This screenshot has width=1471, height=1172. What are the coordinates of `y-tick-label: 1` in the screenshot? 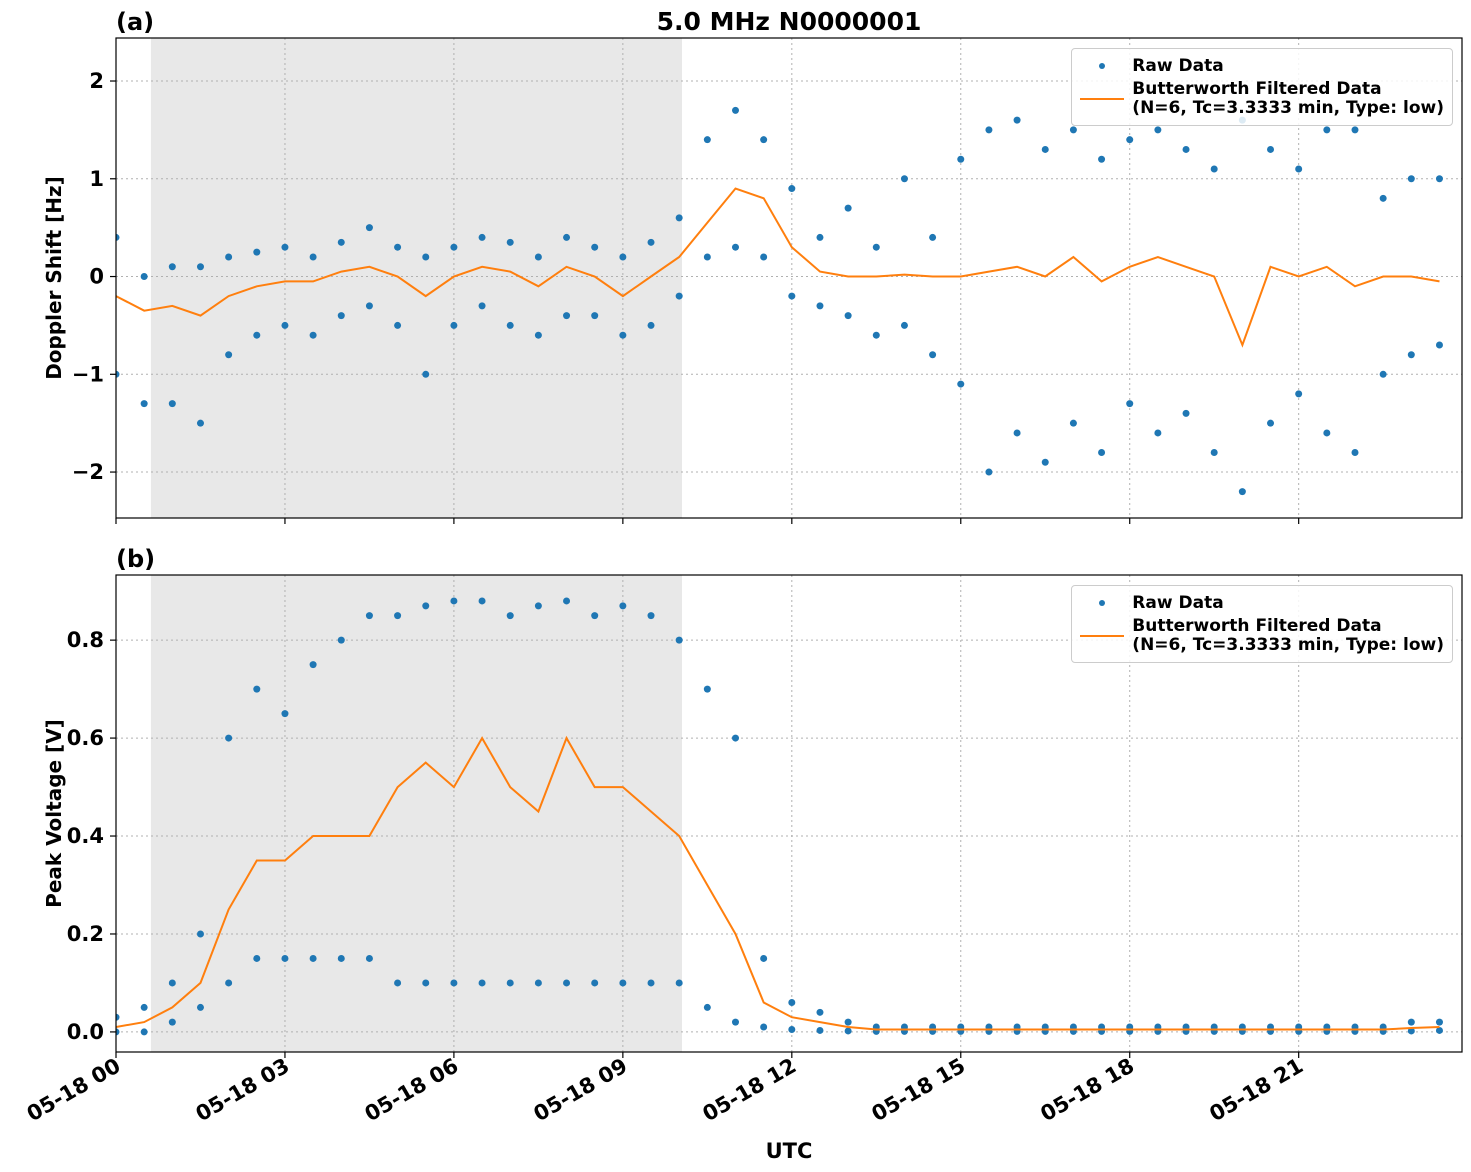 It's located at (96, 179).